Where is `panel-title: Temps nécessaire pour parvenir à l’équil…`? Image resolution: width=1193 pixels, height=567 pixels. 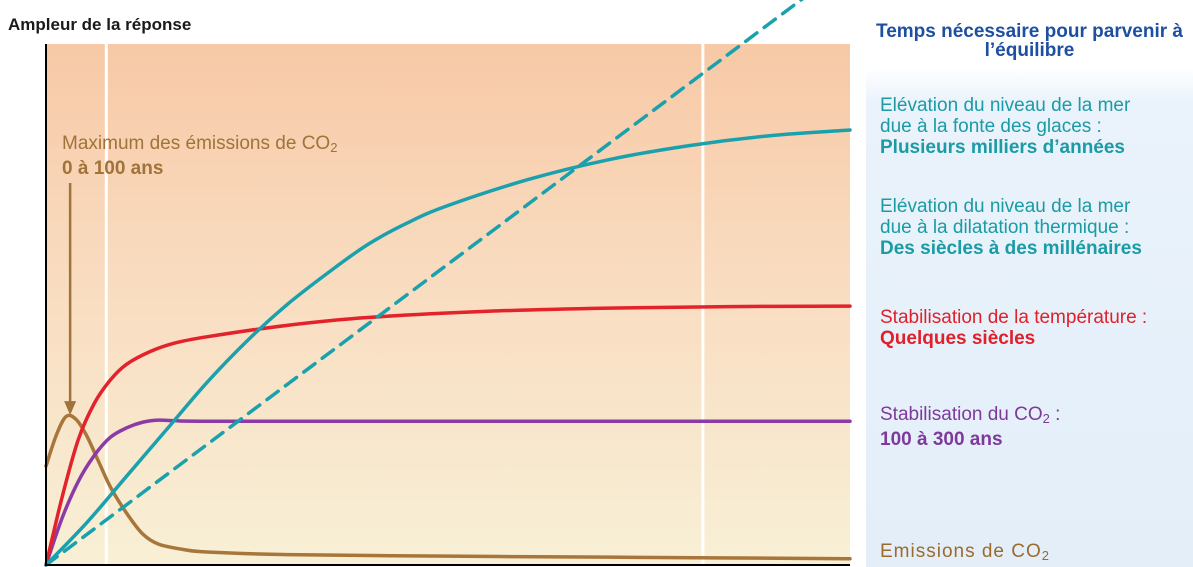
panel-title: Temps nécessaire pour parvenir à l’équil… is located at coordinates (1029, 41).